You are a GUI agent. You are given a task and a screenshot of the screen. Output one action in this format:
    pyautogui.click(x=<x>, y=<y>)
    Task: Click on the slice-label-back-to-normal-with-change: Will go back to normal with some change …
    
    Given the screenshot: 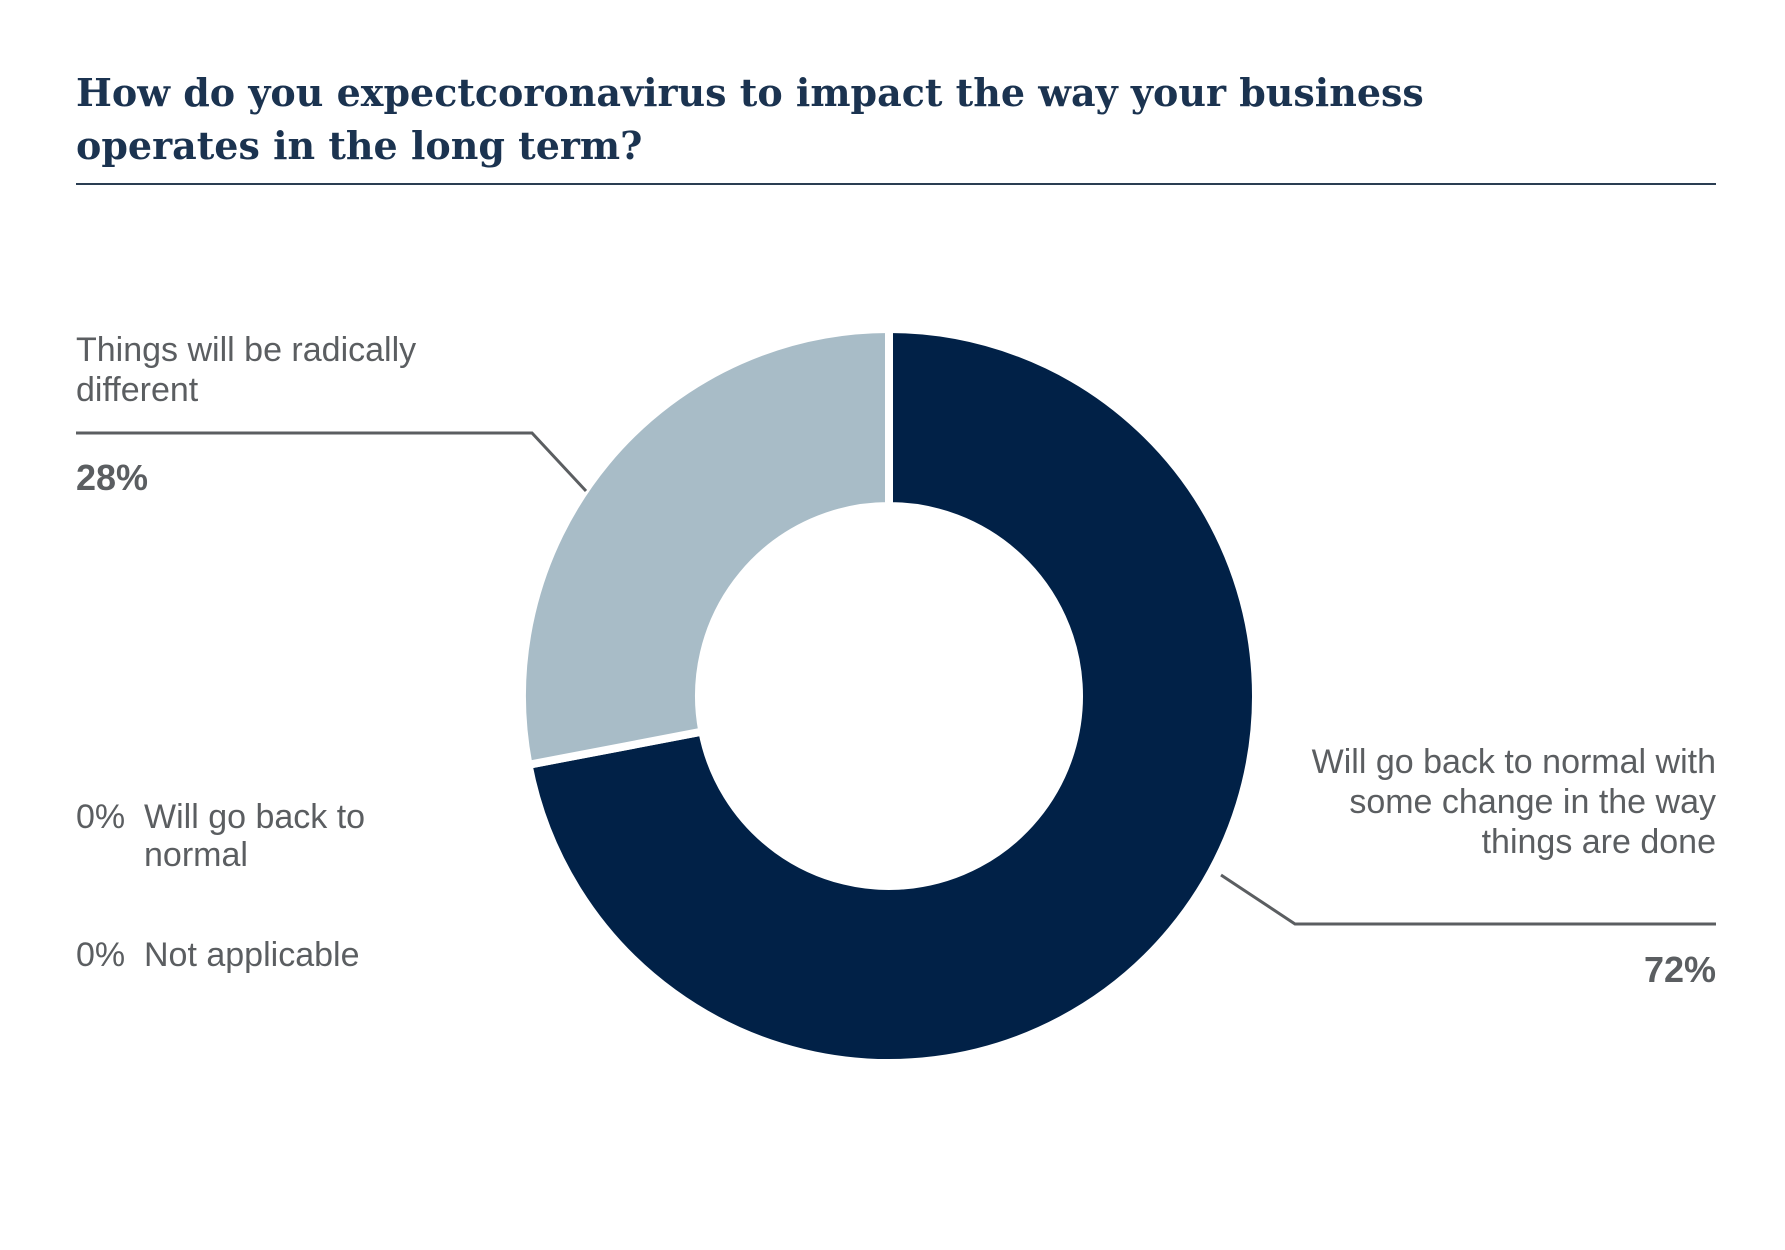 What is the action you would take?
    pyautogui.click(x=1513, y=802)
    